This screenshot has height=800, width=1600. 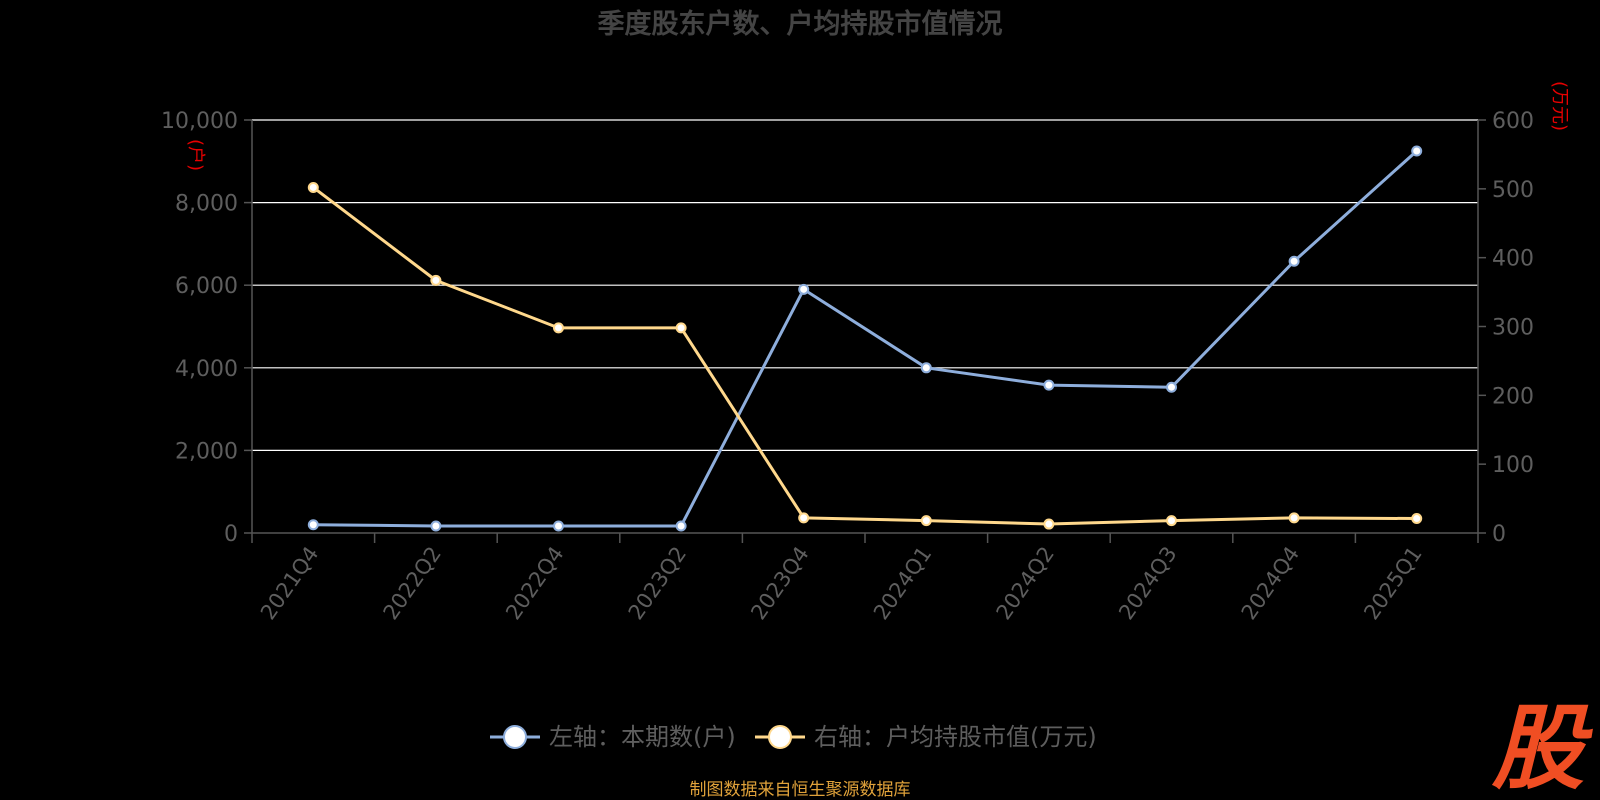 I want to click on left-tick-label: 2,000, so click(x=206, y=451).